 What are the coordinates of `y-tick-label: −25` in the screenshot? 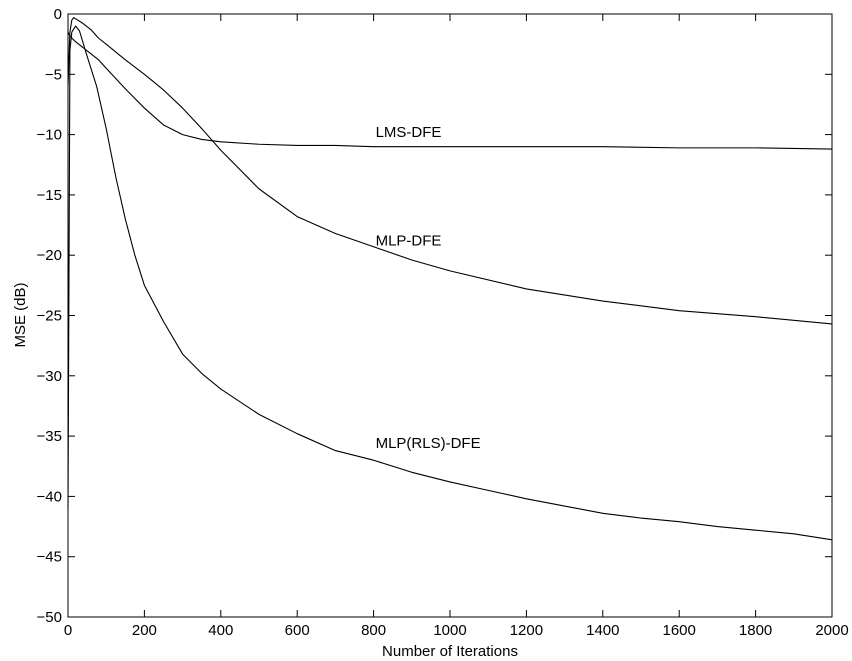 It's located at (49, 316).